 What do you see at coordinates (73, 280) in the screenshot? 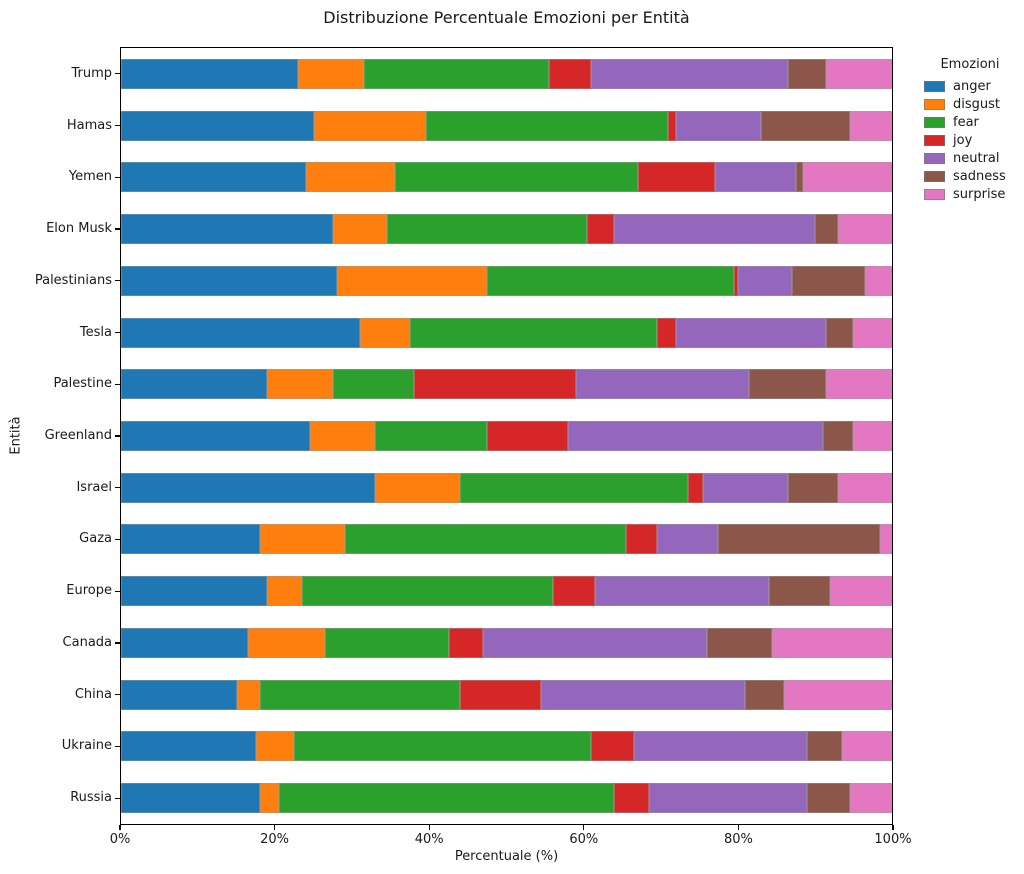
I see `y-tick-label-palestinians: Palestinians` at bounding box center [73, 280].